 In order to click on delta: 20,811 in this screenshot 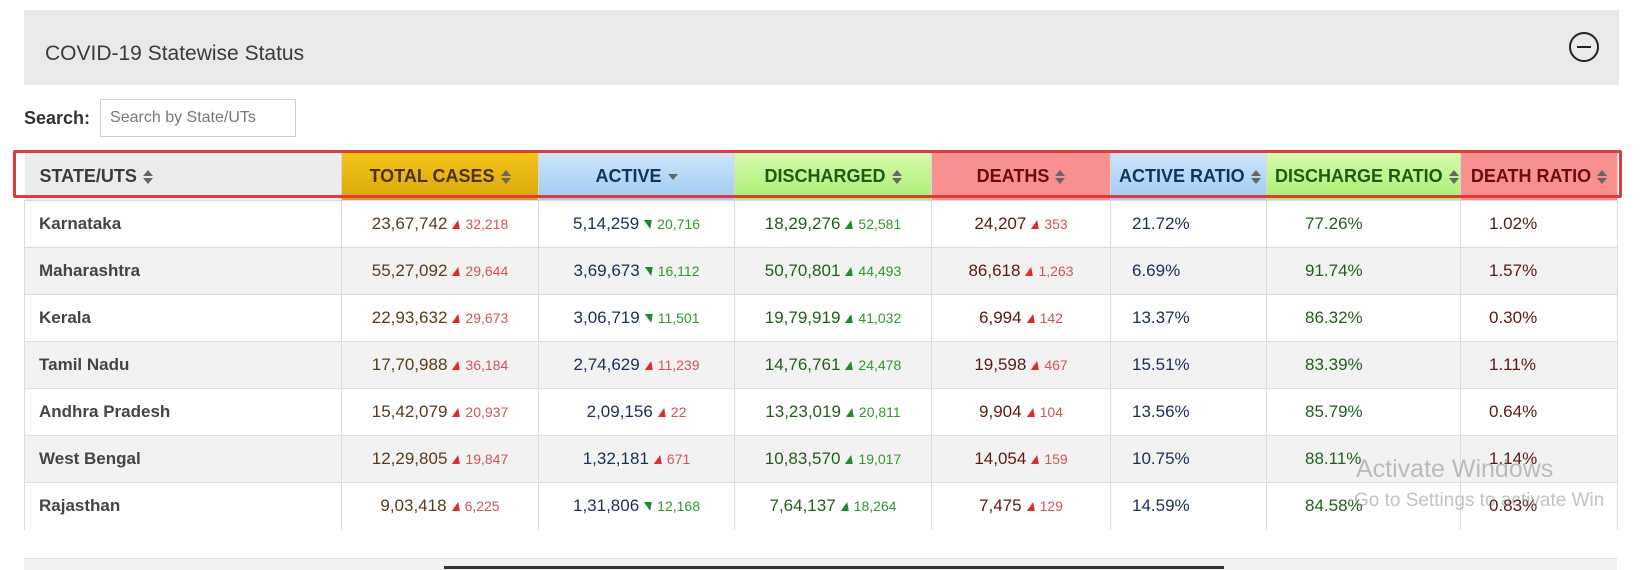, I will do `click(879, 412)`.